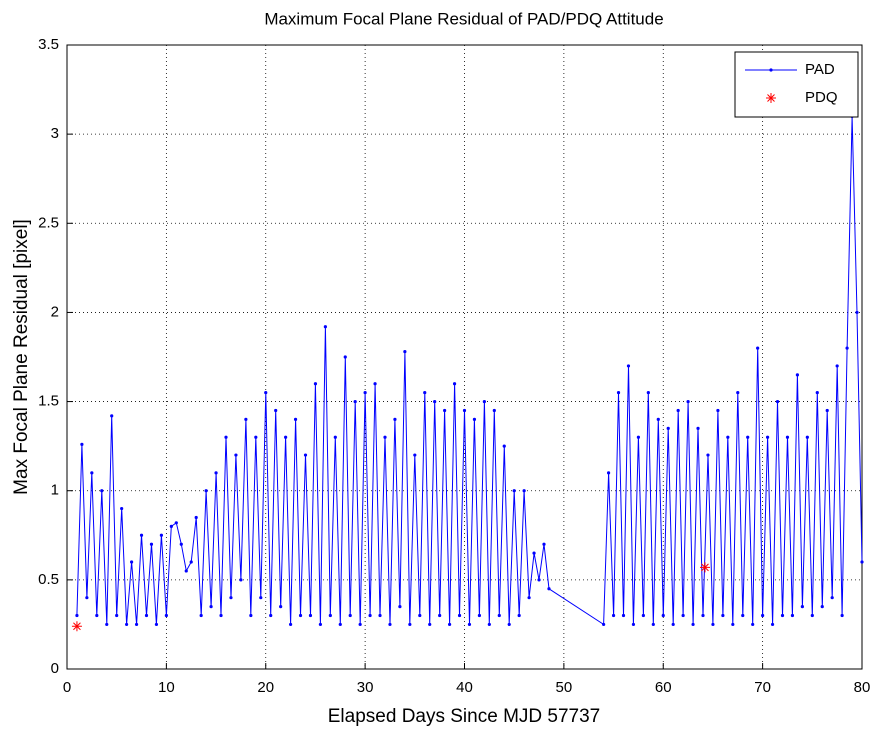  What do you see at coordinates (564, 687) in the screenshot?
I see `x-tick-label: 50` at bounding box center [564, 687].